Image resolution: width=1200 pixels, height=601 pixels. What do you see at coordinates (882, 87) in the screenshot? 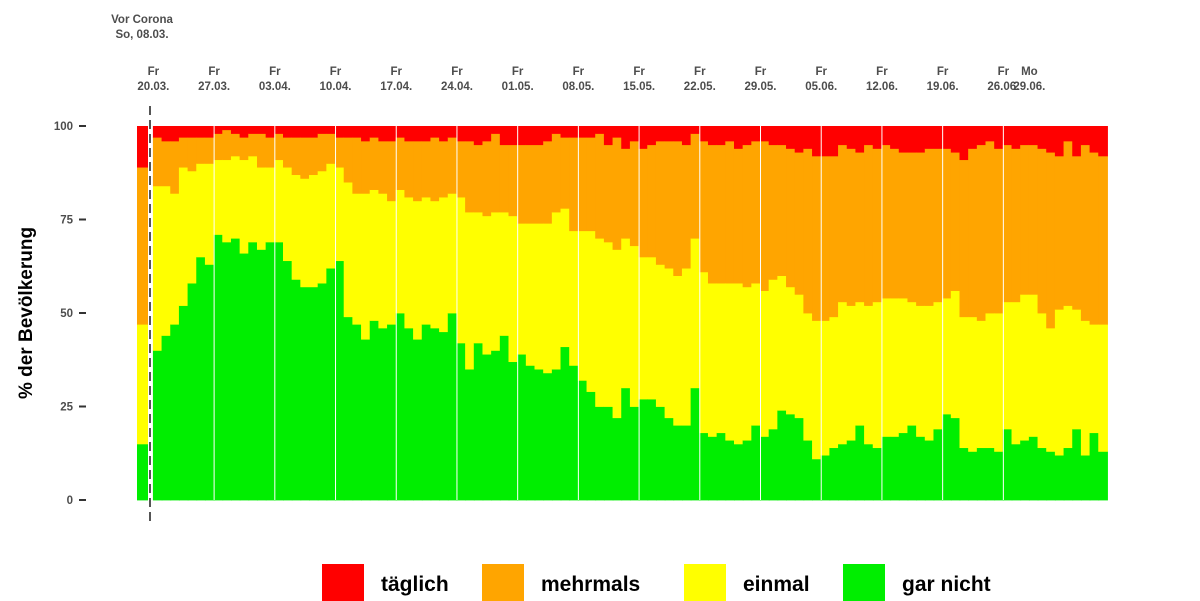
I see `x-tick-label-date: 12.06.` at bounding box center [882, 87].